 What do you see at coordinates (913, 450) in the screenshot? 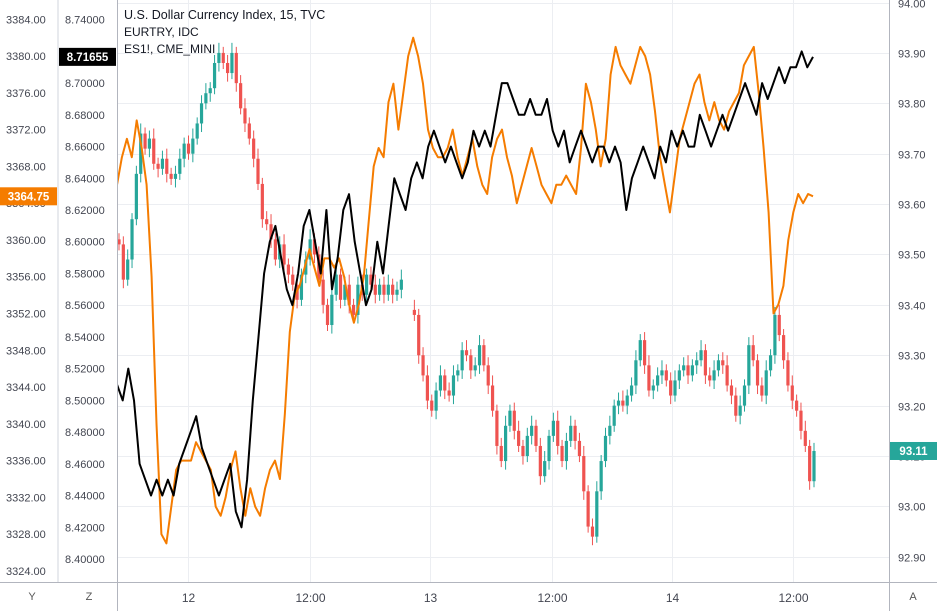
I see `dxy-last-price: 93.11` at bounding box center [913, 450].